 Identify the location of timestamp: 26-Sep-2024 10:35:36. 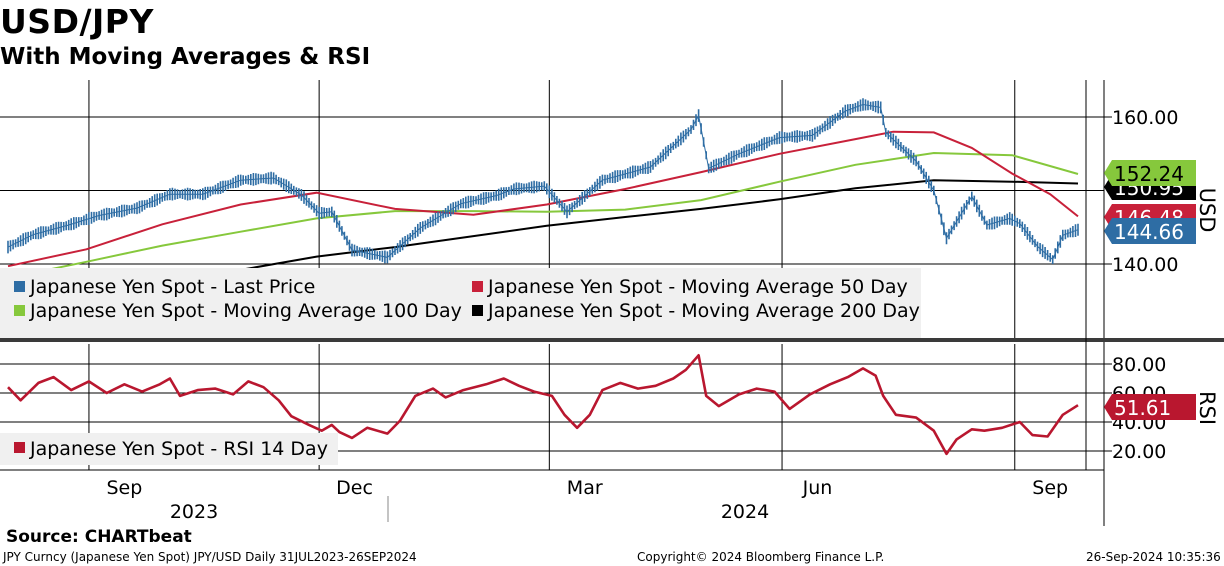
(1153, 557).